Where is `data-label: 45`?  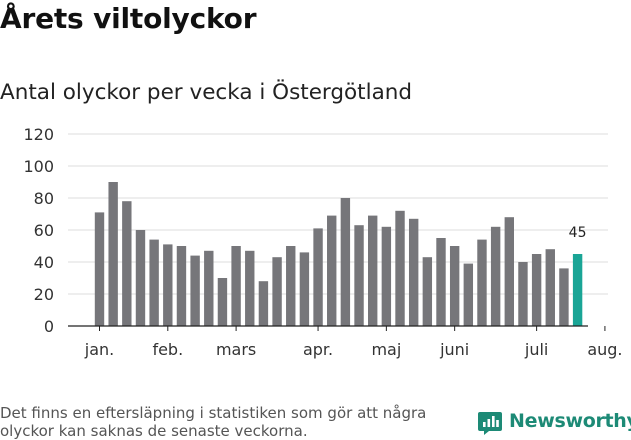 data-label: 45 is located at coordinates (578, 233).